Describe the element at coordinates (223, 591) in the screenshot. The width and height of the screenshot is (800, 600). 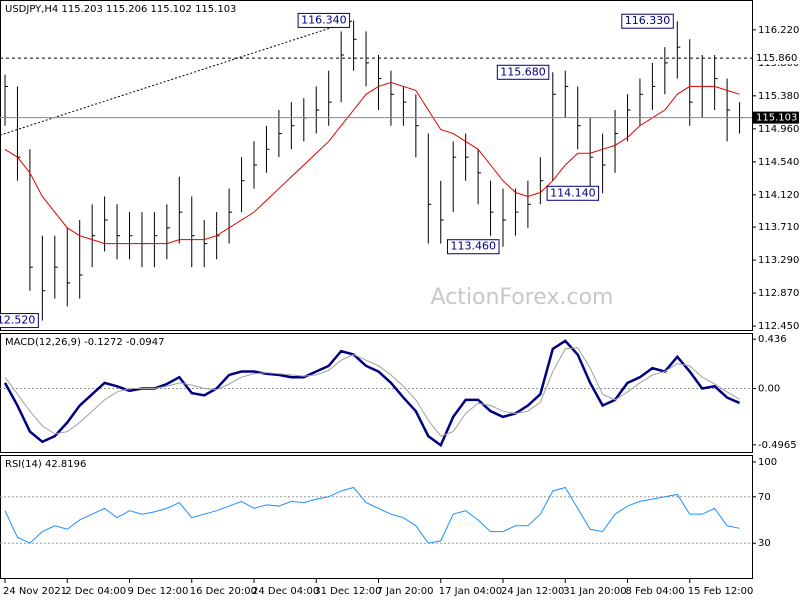
I see `x-tick-label: 16 Dec 20:00` at that location.